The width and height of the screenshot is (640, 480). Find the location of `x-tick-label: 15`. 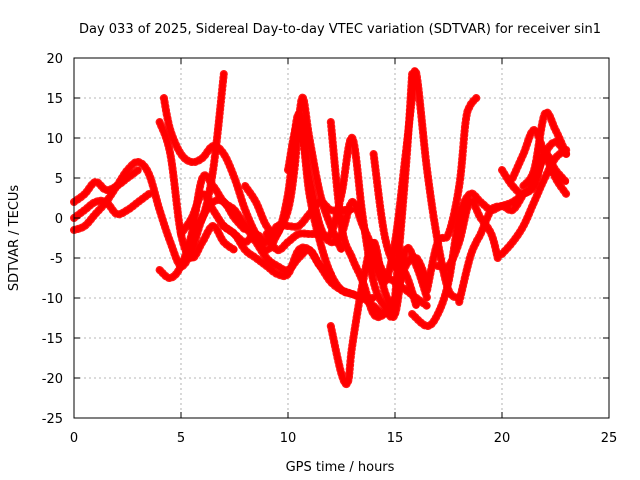

x-tick-label: 15 is located at coordinates (395, 438).